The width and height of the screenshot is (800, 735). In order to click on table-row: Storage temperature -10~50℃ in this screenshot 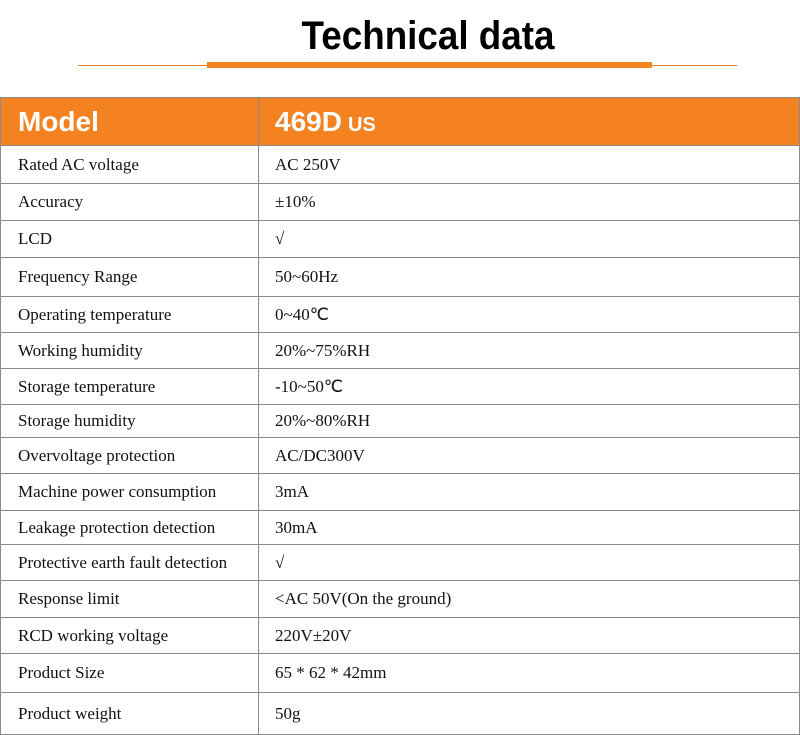, I will do `click(400, 386)`.